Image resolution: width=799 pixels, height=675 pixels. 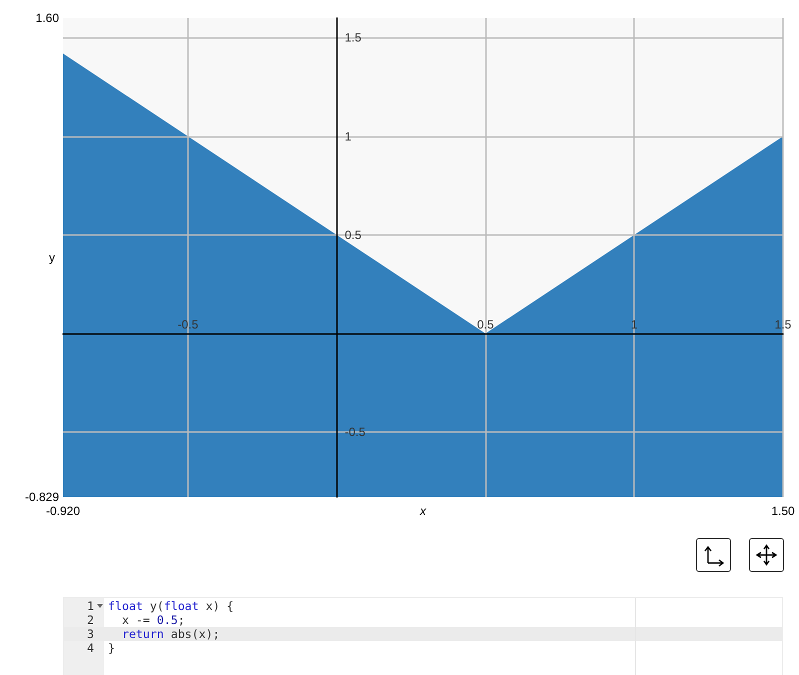 What do you see at coordinates (42, 497) in the screenshot?
I see `y-tick-label: -0.829` at bounding box center [42, 497].